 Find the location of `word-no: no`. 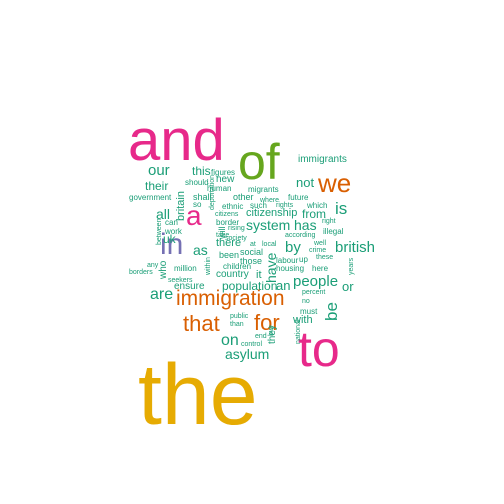

word-no: no is located at coordinates (306, 301).